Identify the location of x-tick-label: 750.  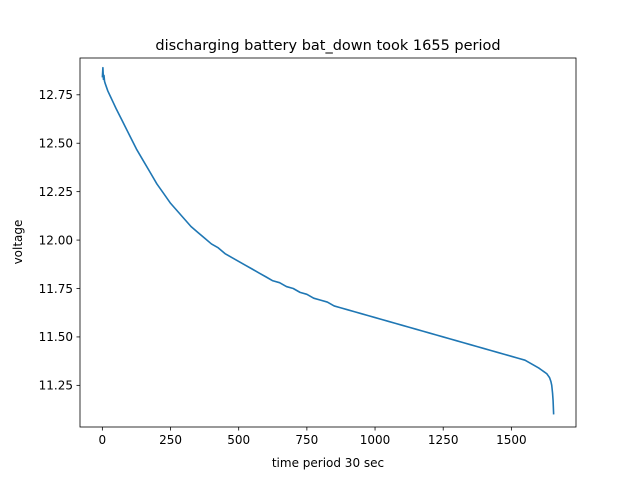
(306, 440).